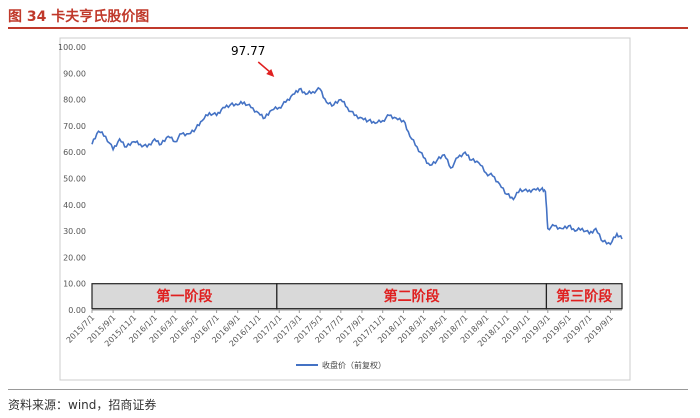 The height and width of the screenshot is (418, 700). I want to click on stage-label: 第三阶段, so click(584, 296).